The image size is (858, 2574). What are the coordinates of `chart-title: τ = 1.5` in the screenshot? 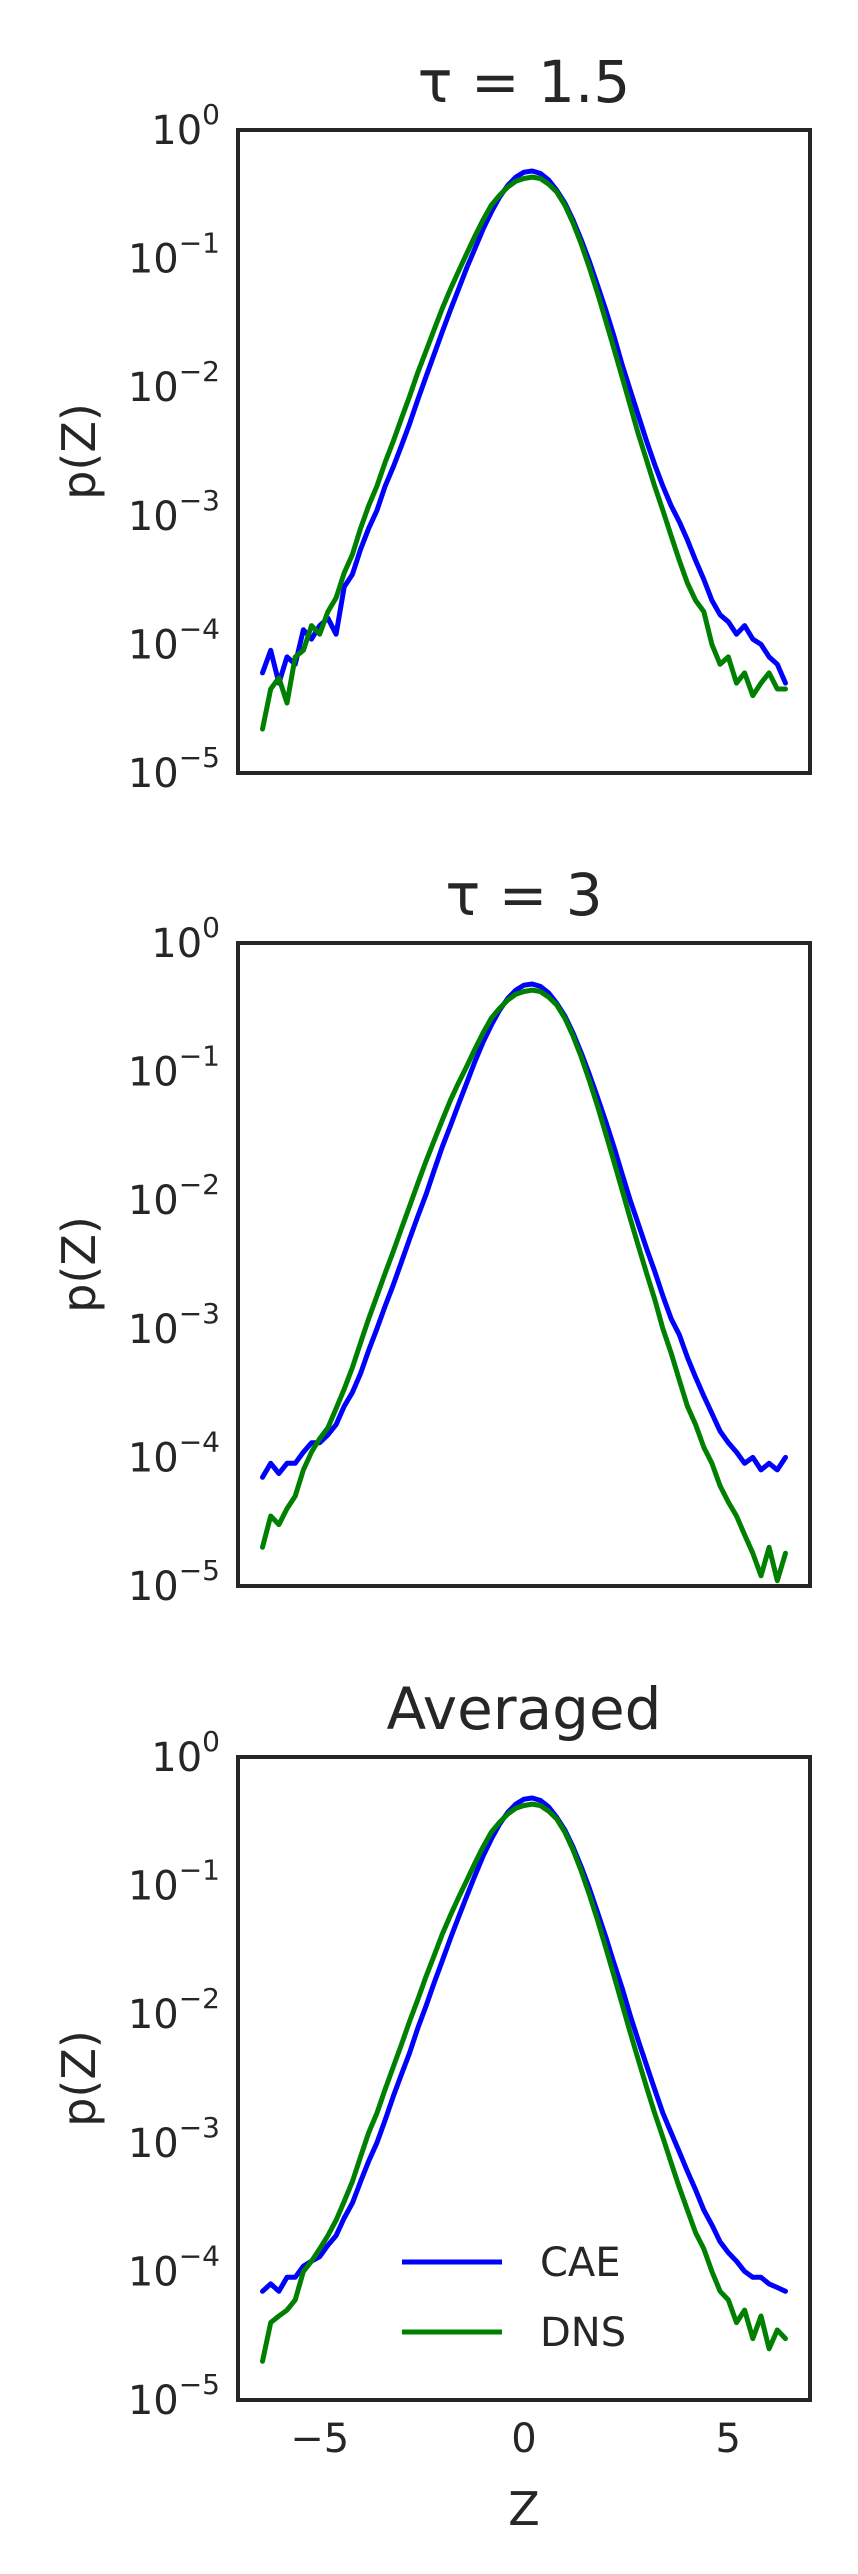 It's located at (524, 82).